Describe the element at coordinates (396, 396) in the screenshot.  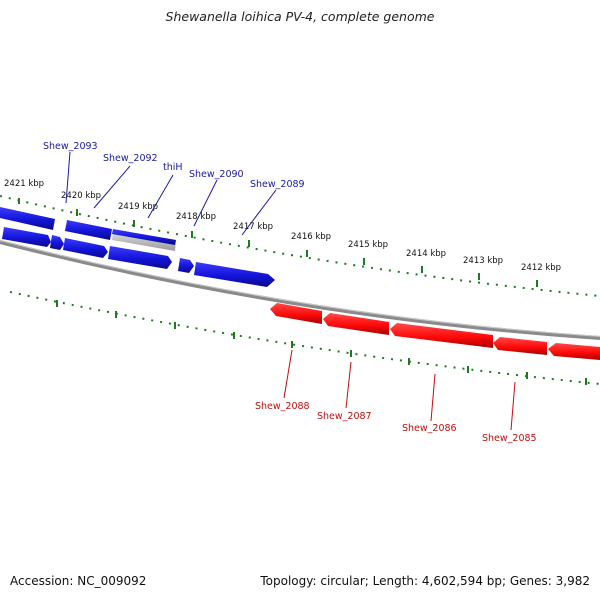
I see `reverse-gene-labels: Shew_2088 Shew_2087 Shew_2086 Shew_2085` at that location.